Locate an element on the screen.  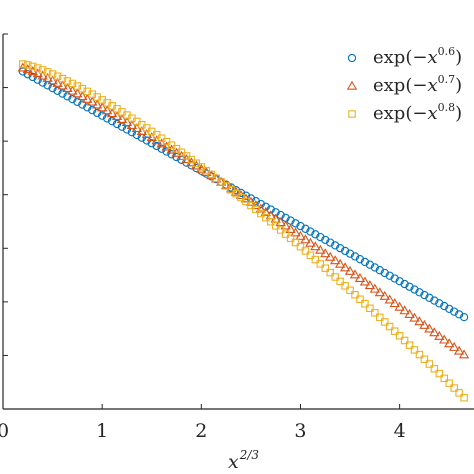
x-tick-label: 2 is located at coordinates (201, 431).